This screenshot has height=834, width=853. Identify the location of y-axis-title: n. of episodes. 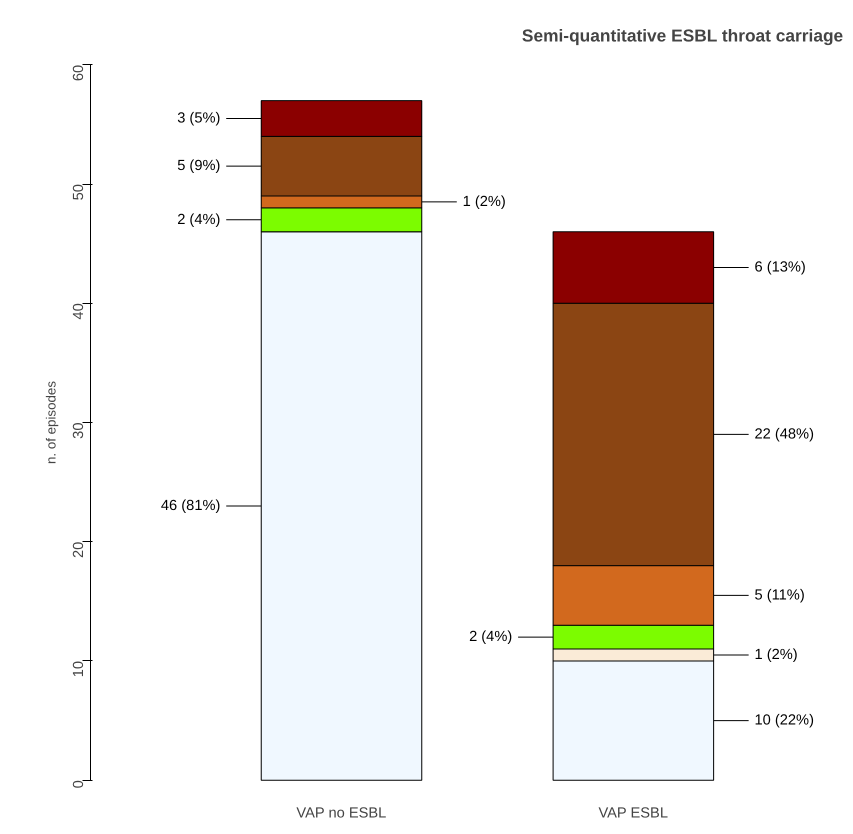
(51, 422).